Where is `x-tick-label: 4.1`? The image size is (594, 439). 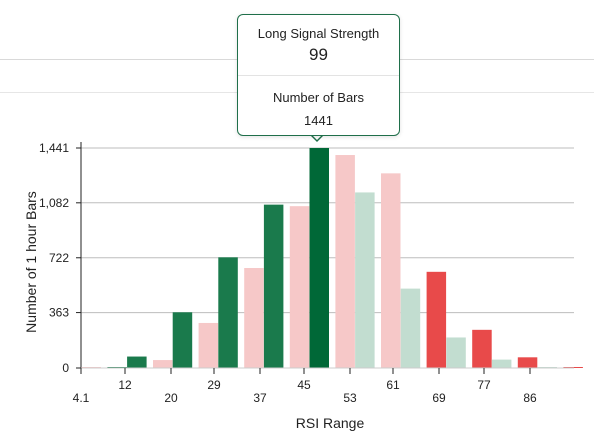 x-tick-label: 4.1 is located at coordinates (81, 398).